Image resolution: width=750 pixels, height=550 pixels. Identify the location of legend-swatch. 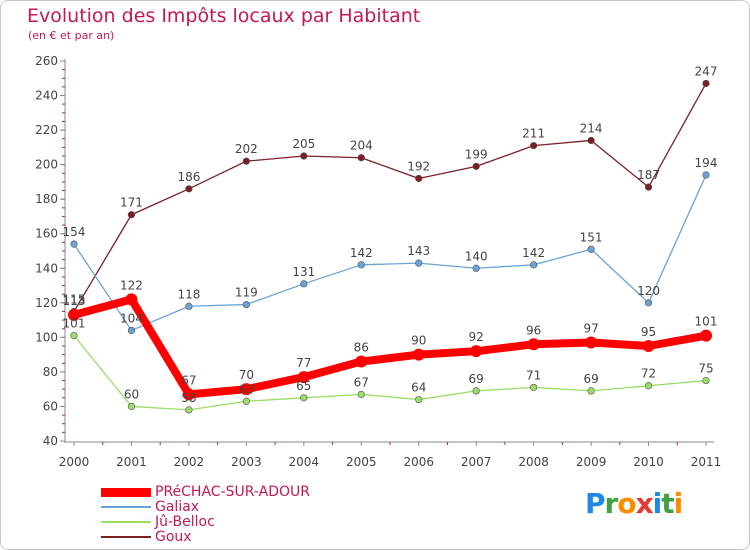
(126, 492).